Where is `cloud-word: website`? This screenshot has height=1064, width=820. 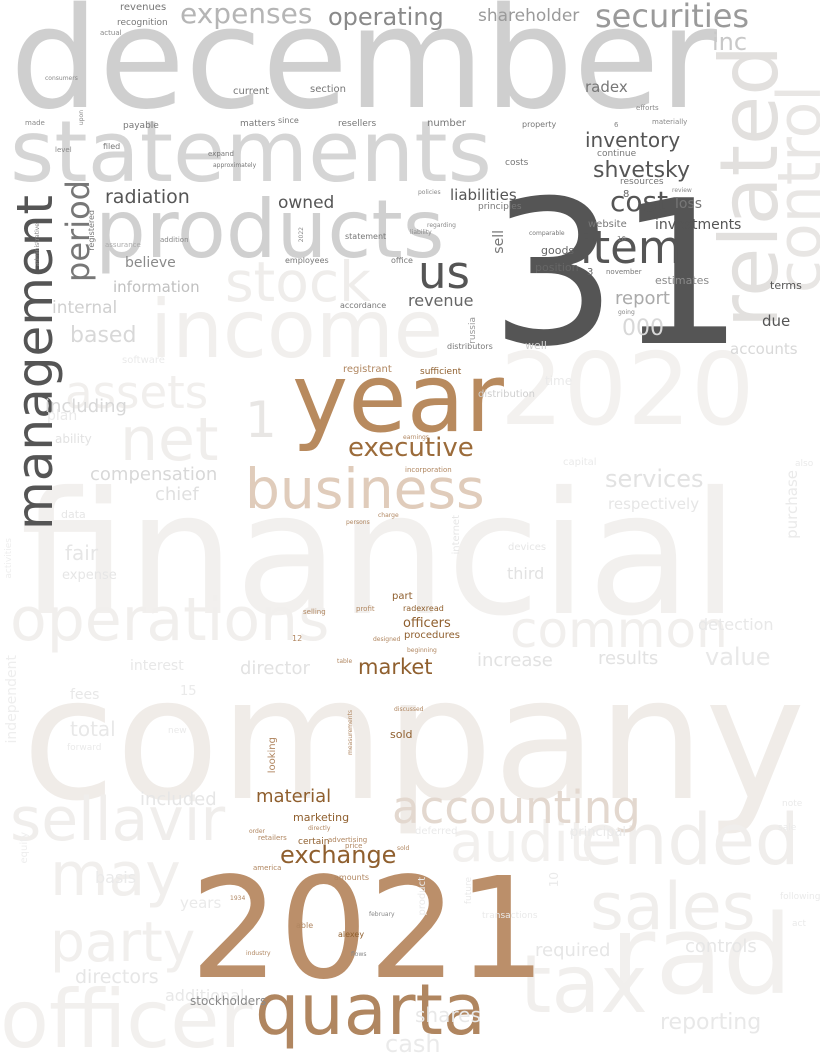
cloud-word: website is located at coordinates (607, 224).